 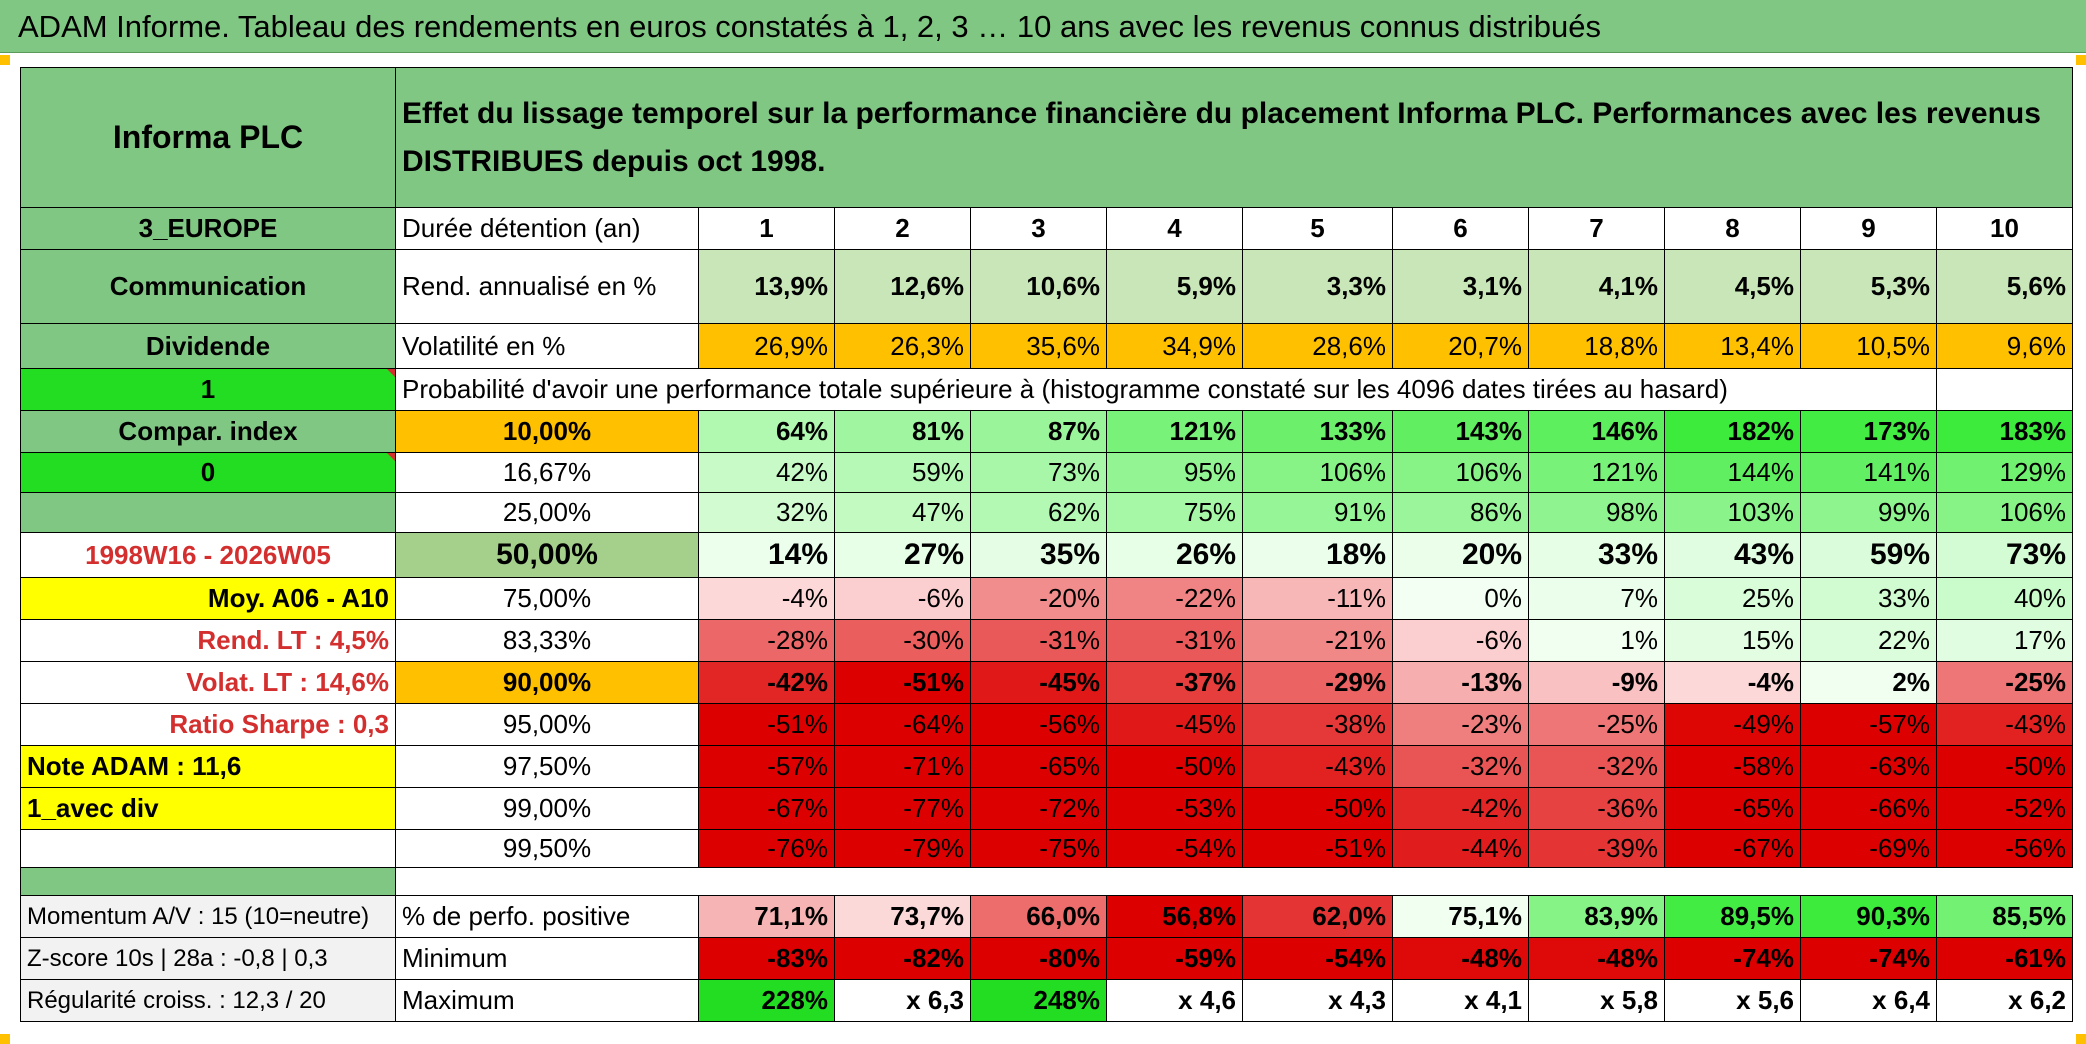 What do you see at coordinates (1460, 555) in the screenshot?
I see `performance-cell: 20%` at bounding box center [1460, 555].